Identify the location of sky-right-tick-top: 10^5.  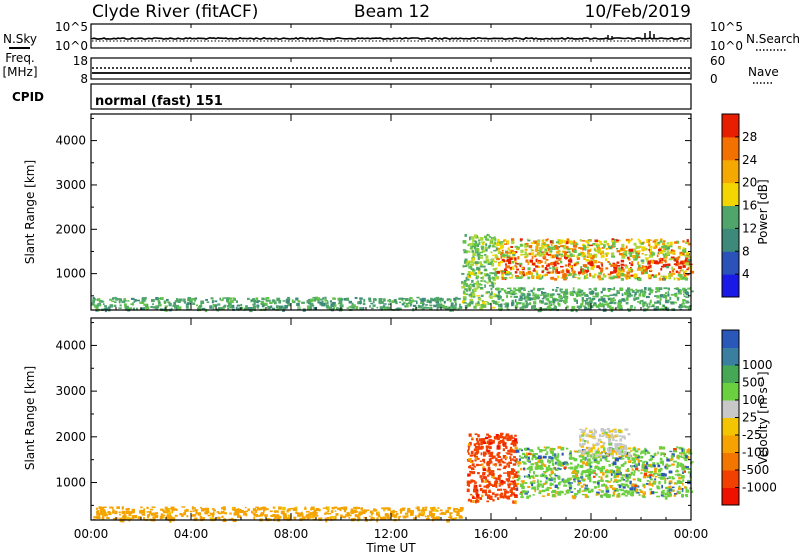
(726, 27).